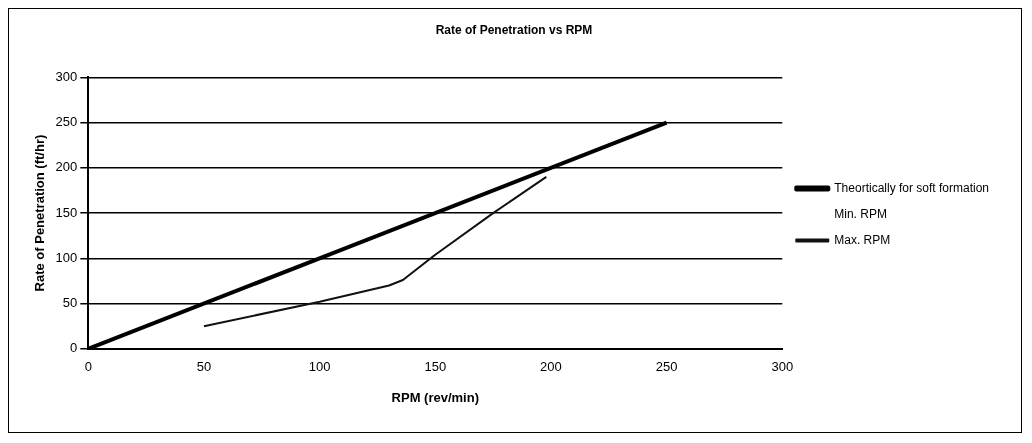  Describe the element at coordinates (782, 367) in the screenshot. I see `x-tick-label: 300` at that location.